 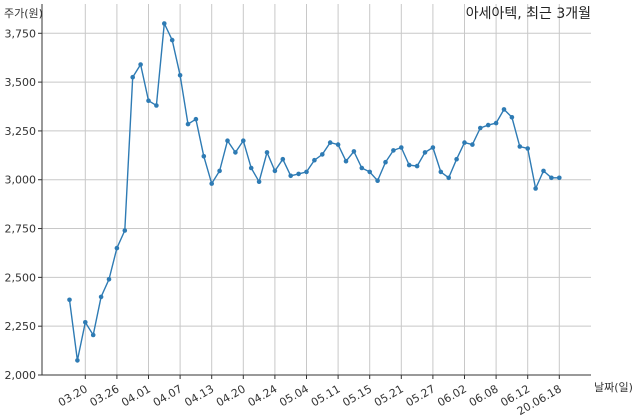 What do you see at coordinates (294, 395) in the screenshot?
I see `x-tick-label: 05.04` at bounding box center [294, 395].